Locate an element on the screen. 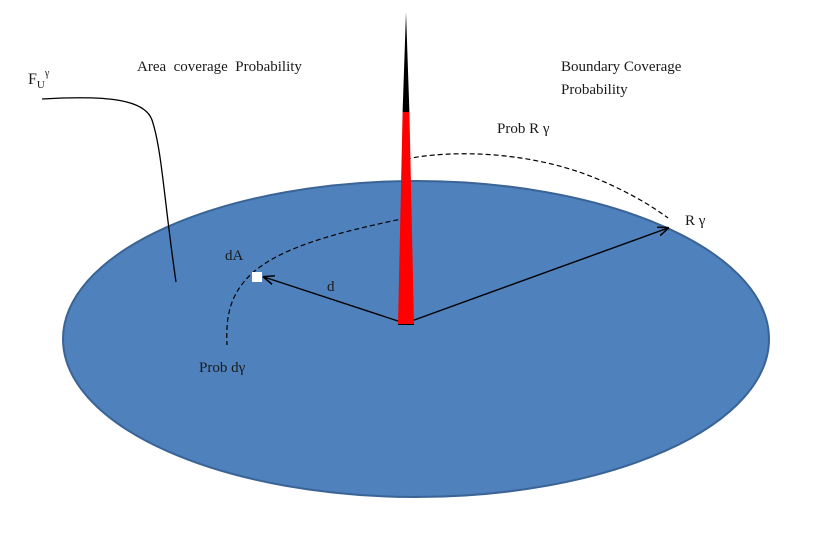 The width and height of the screenshot is (821, 534). r-gamma-label: R γ is located at coordinates (695, 221).